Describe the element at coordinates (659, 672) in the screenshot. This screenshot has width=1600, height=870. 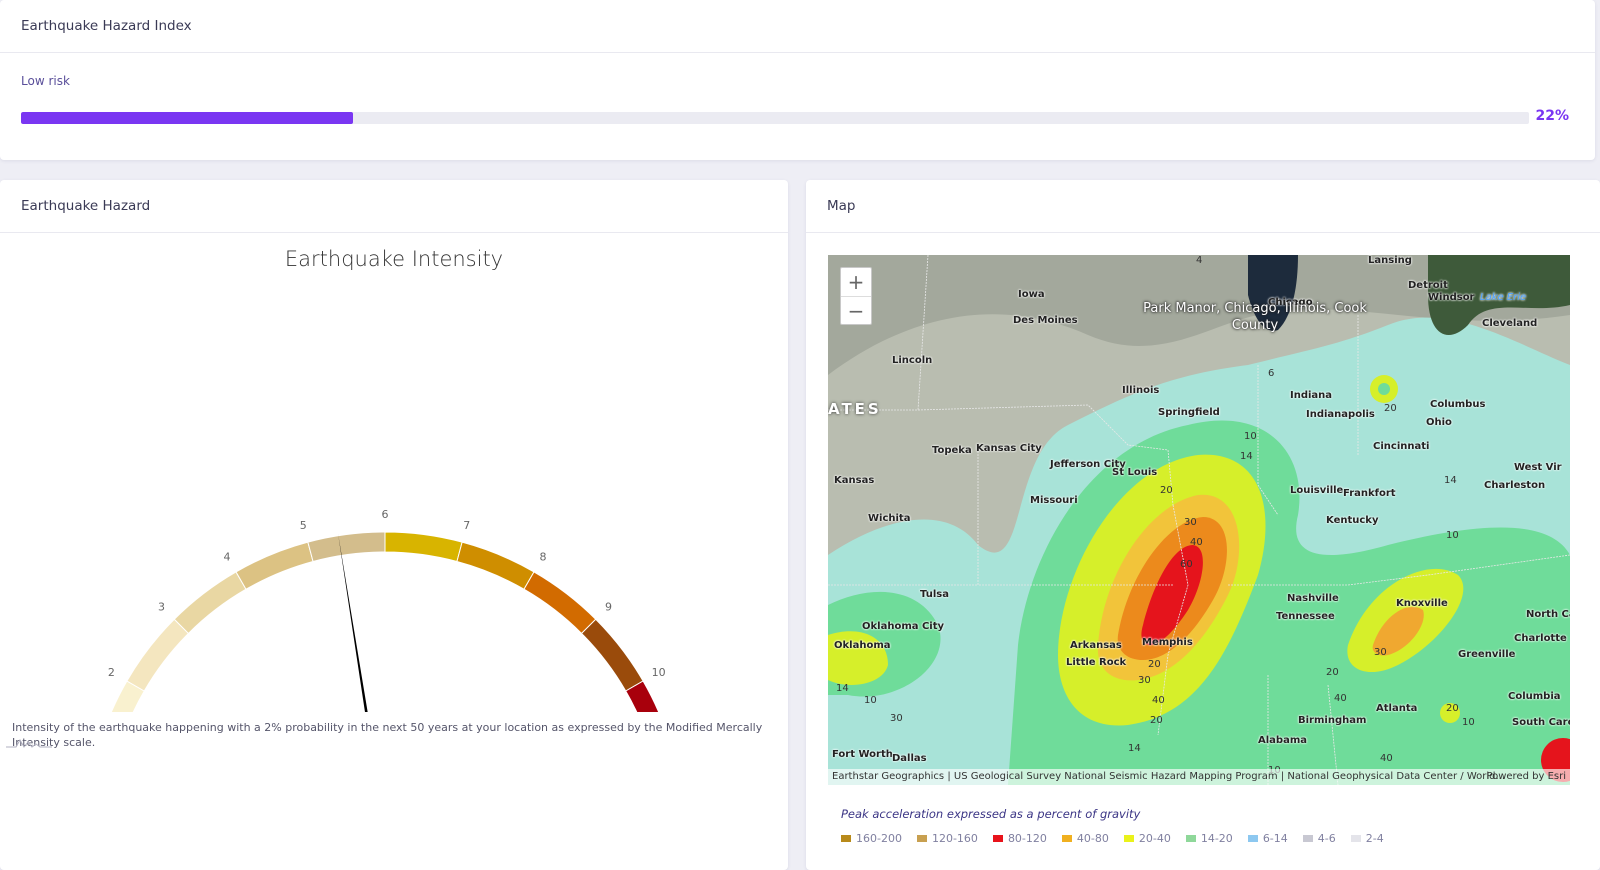
I see `gauge-tick-label: 10` at that location.